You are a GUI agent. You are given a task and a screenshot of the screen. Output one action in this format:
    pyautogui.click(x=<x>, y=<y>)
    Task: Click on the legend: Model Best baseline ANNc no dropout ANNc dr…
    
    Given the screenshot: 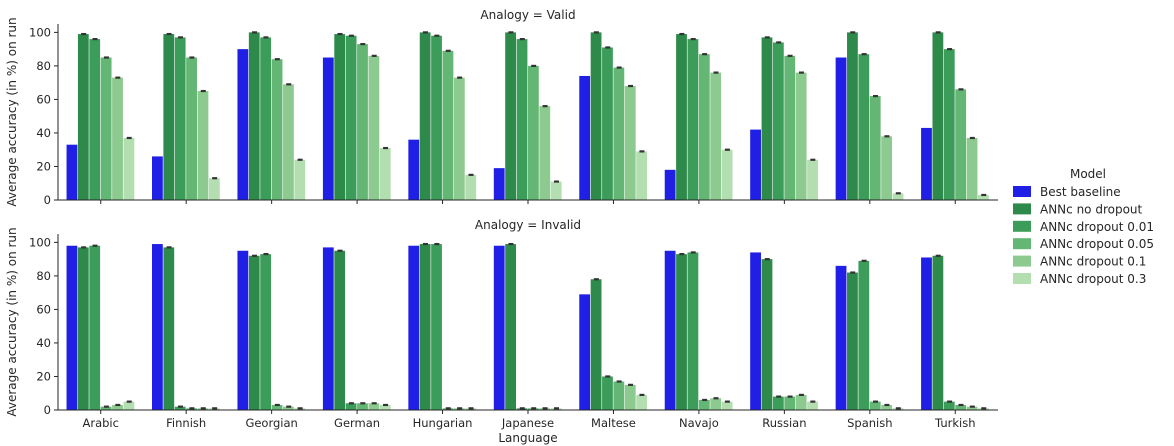 What is the action you would take?
    pyautogui.click(x=1083, y=226)
    